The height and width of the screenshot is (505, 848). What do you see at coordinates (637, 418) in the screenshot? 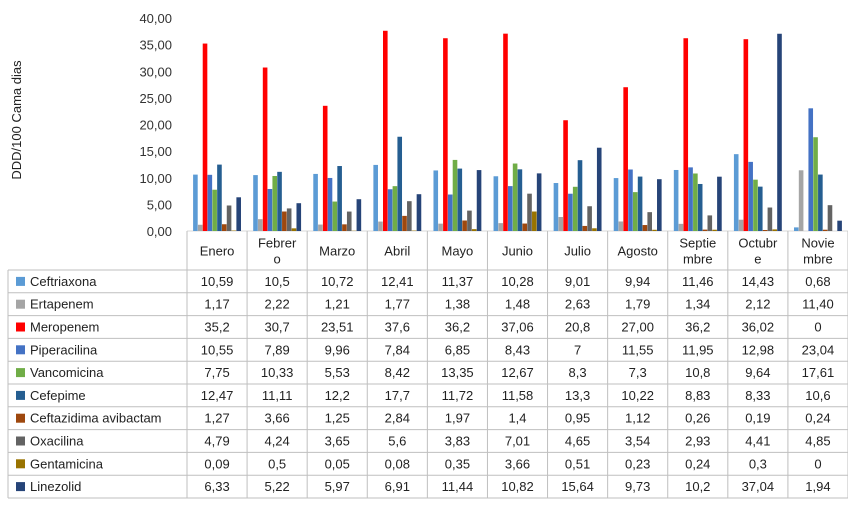
I see `data-label: 1,12` at bounding box center [637, 418].